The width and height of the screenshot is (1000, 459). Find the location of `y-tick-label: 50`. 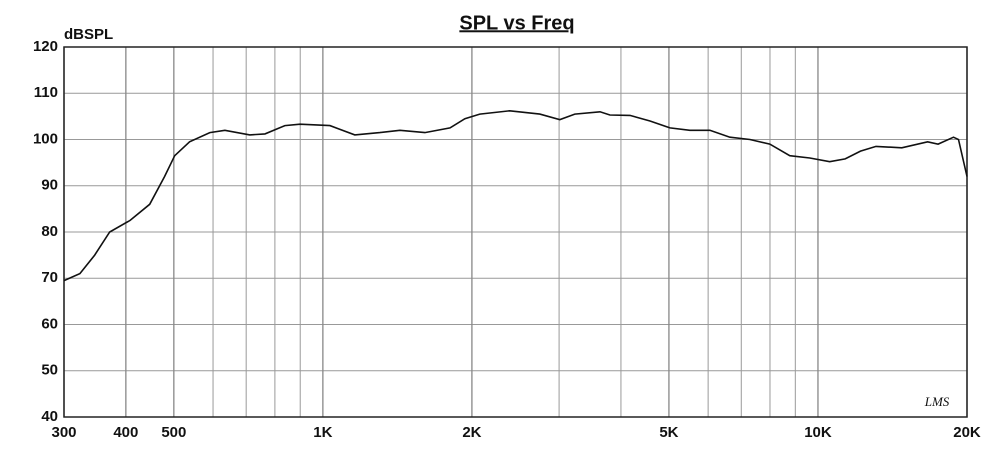

y-tick-label: 50 is located at coordinates (49, 370).